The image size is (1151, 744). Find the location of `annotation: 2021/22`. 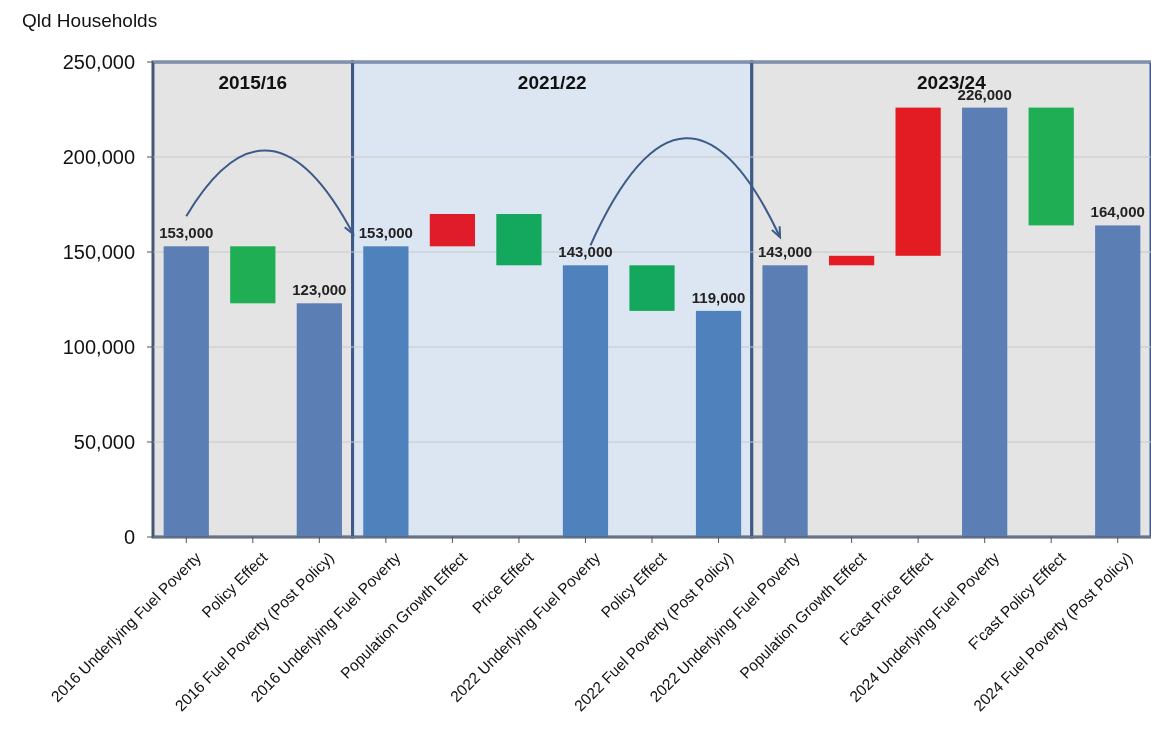

annotation: 2021/22 is located at coordinates (552, 82).